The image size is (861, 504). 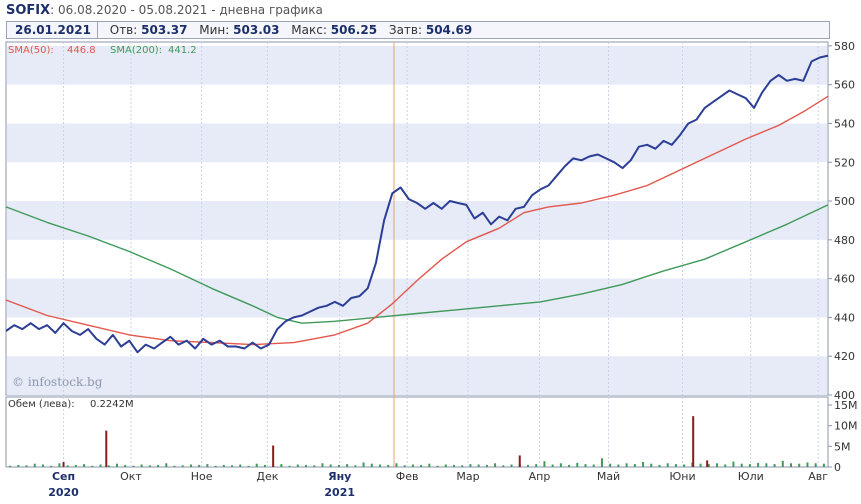 I want to click on x-tick-label: Ное, so click(x=202, y=476).